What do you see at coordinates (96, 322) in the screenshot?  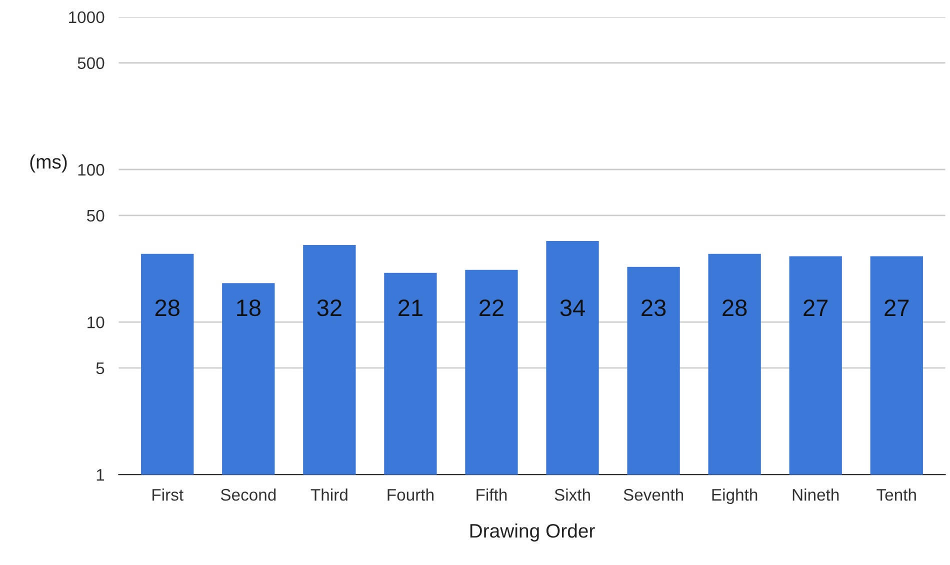 I see `y-tick-label: 10` at bounding box center [96, 322].